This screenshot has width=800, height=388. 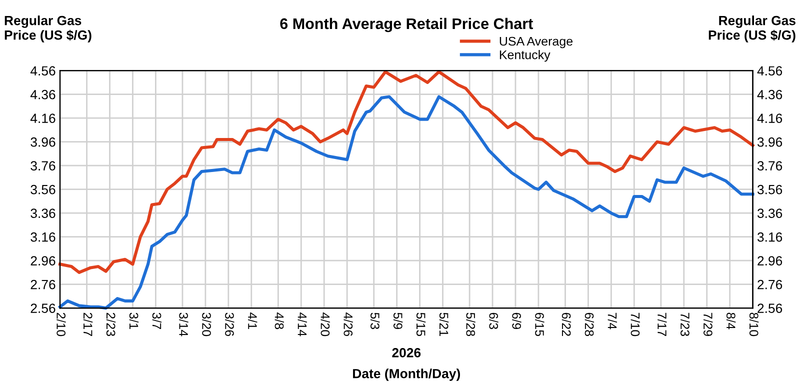 What do you see at coordinates (769, 166) in the screenshot?
I see `y2-tick-label: 3.76` at bounding box center [769, 166].